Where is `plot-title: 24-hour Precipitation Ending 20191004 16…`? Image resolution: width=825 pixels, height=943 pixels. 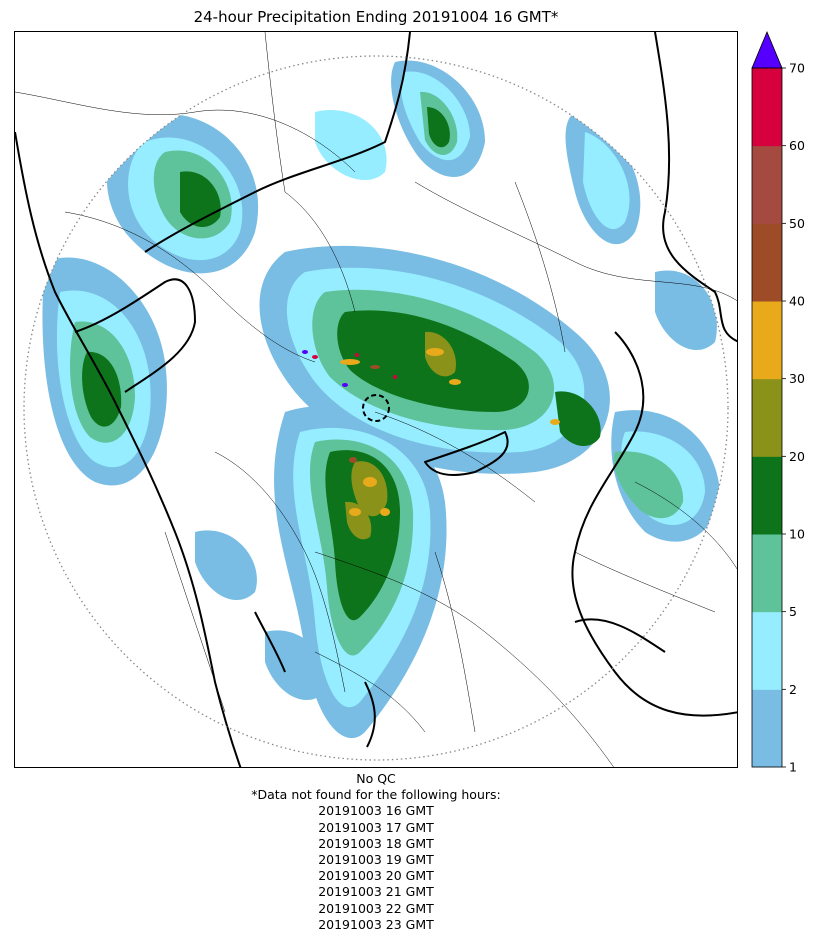 plot-title: 24-hour Precipitation Ending 20191004 16… is located at coordinates (376, 17).